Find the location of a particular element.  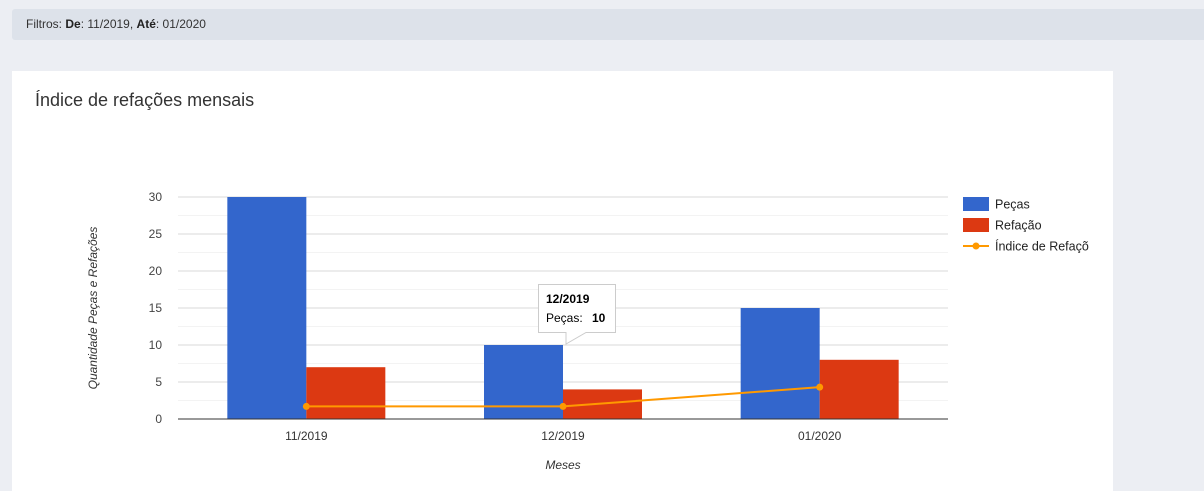

filter-from-label: De is located at coordinates (73, 24).